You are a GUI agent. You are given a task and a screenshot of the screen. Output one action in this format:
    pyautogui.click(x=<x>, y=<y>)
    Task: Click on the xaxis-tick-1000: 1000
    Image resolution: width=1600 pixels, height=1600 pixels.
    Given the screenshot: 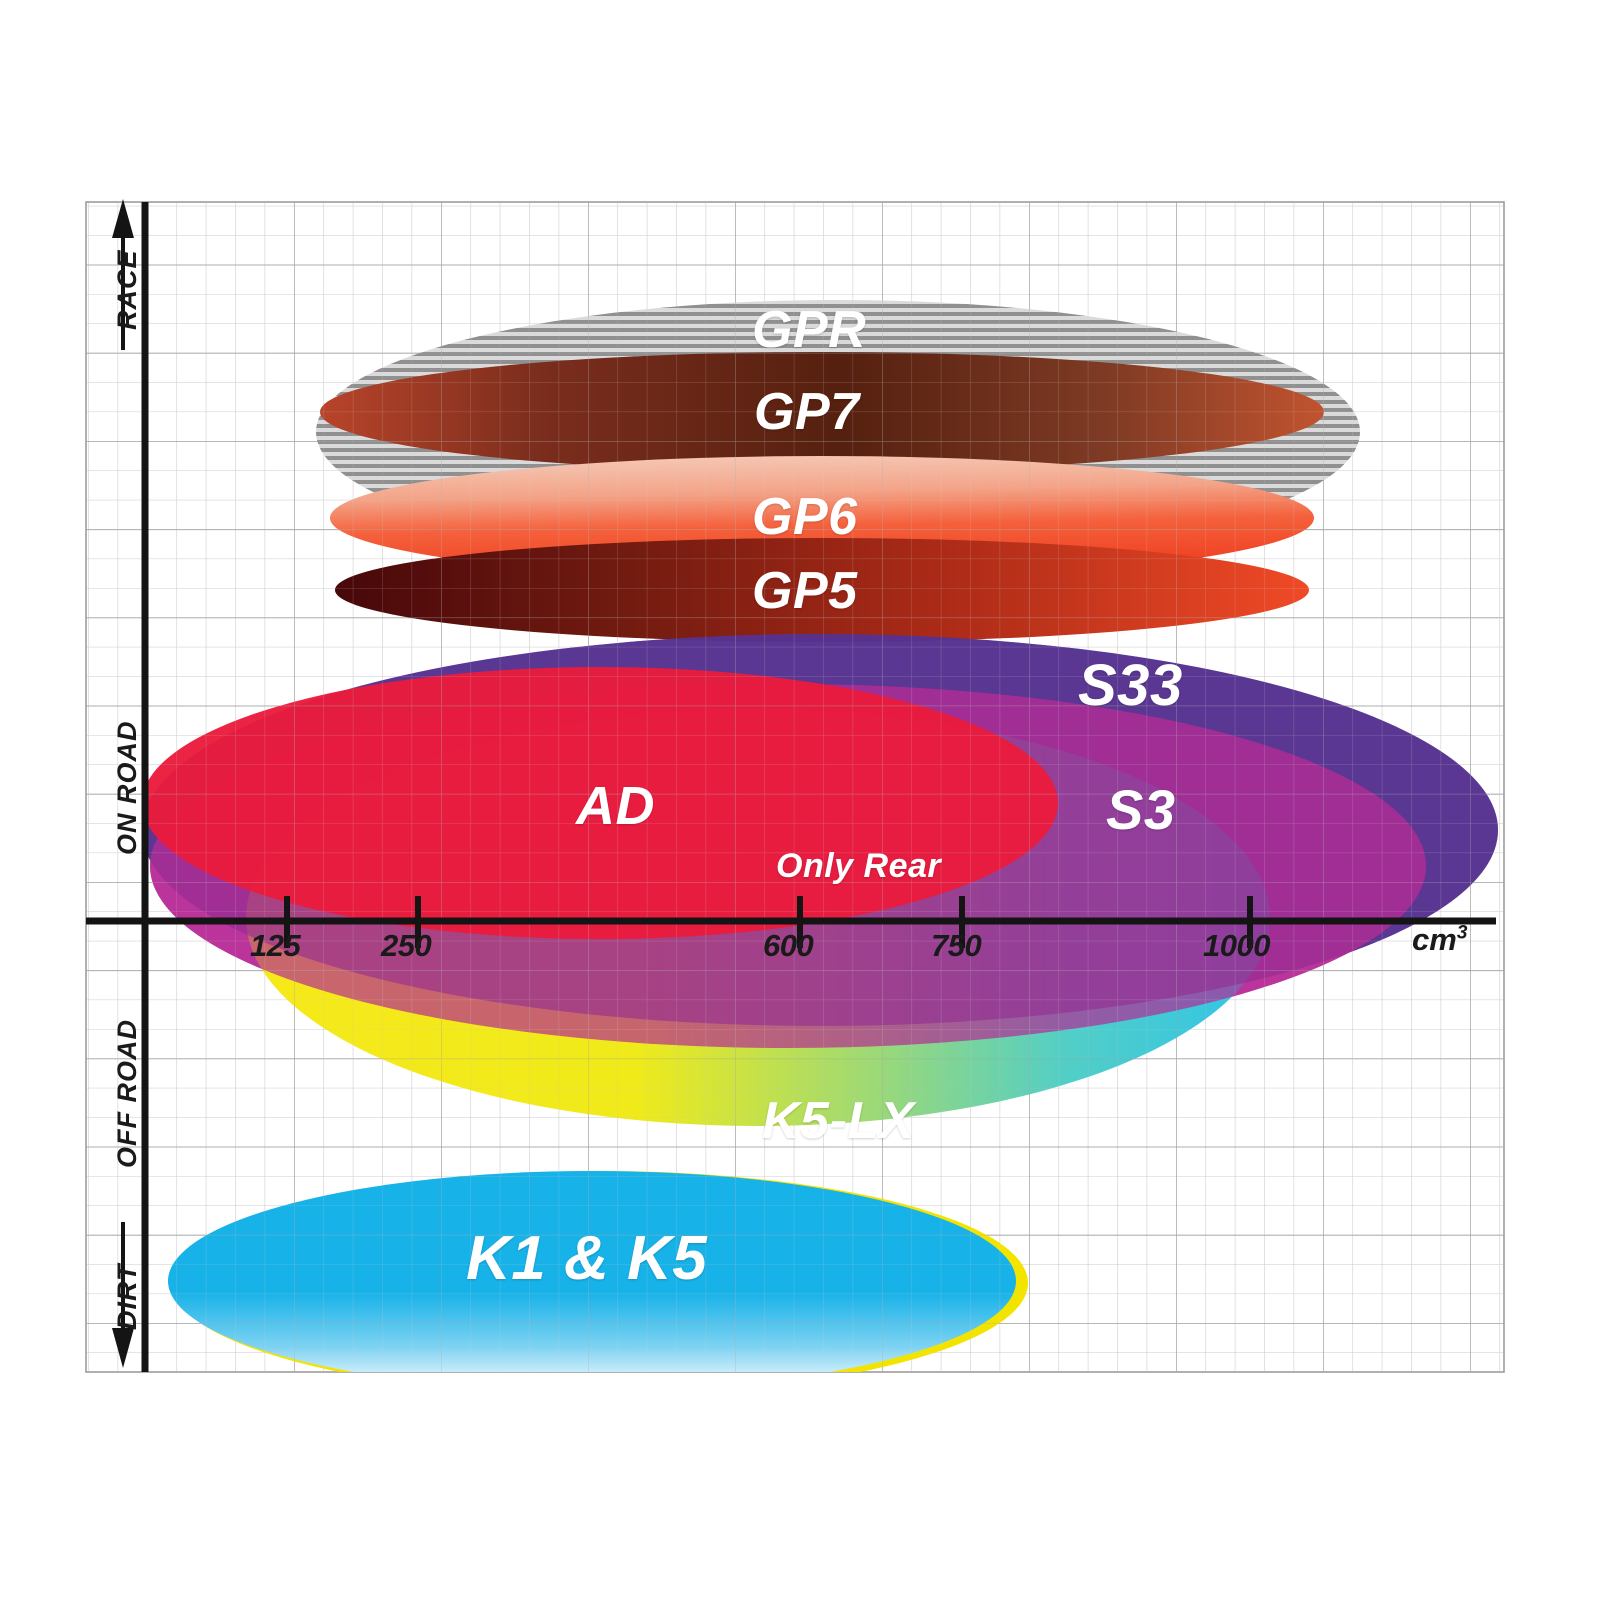 What is the action you would take?
    pyautogui.click(x=1236, y=945)
    